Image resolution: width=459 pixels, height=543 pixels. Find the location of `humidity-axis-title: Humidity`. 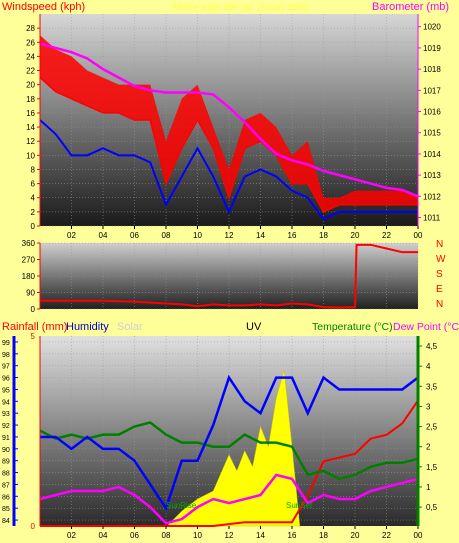

humidity-axis-title: Humidity is located at coordinates (87, 327).